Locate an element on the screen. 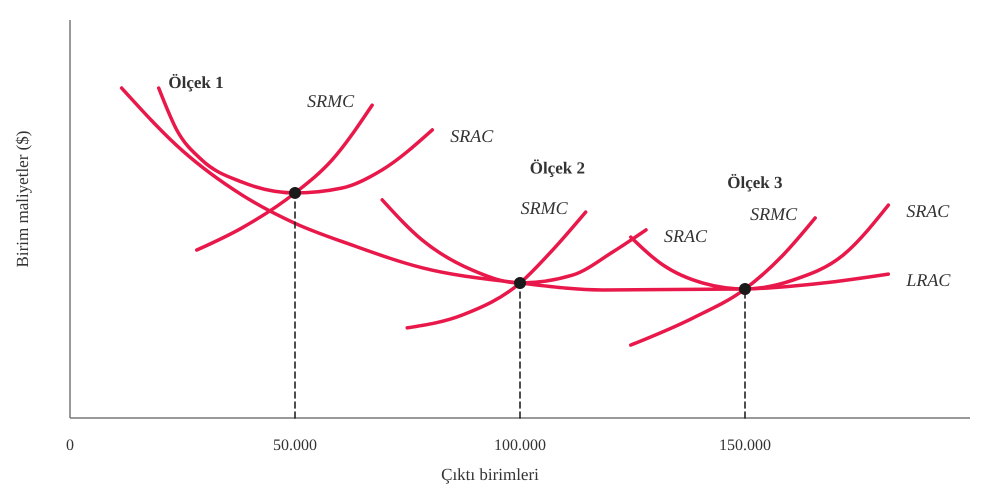 The height and width of the screenshot is (494, 994). y-axis-title: Birim maliyetler ($) is located at coordinates (22, 199).